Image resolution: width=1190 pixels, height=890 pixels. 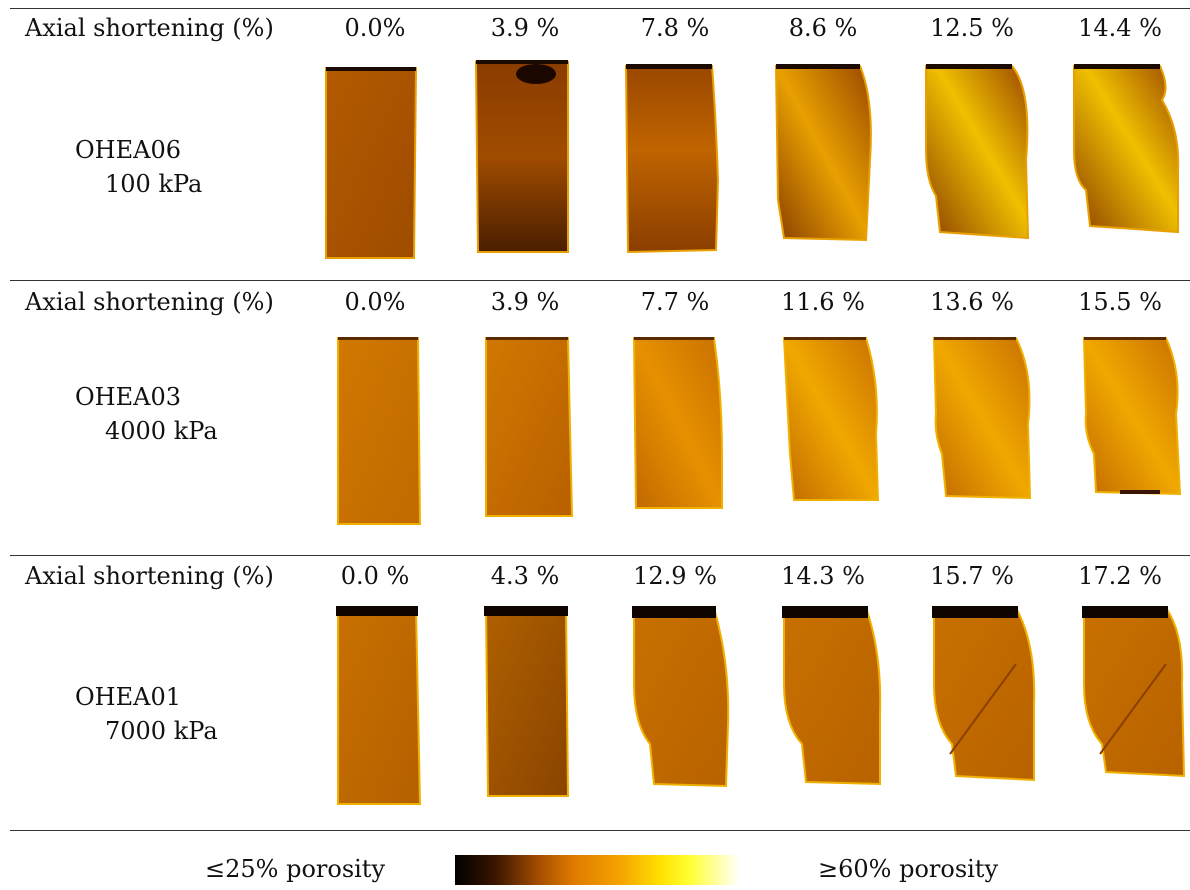 I want to click on shortening-value: 14.4 %, so click(x=1120, y=28).